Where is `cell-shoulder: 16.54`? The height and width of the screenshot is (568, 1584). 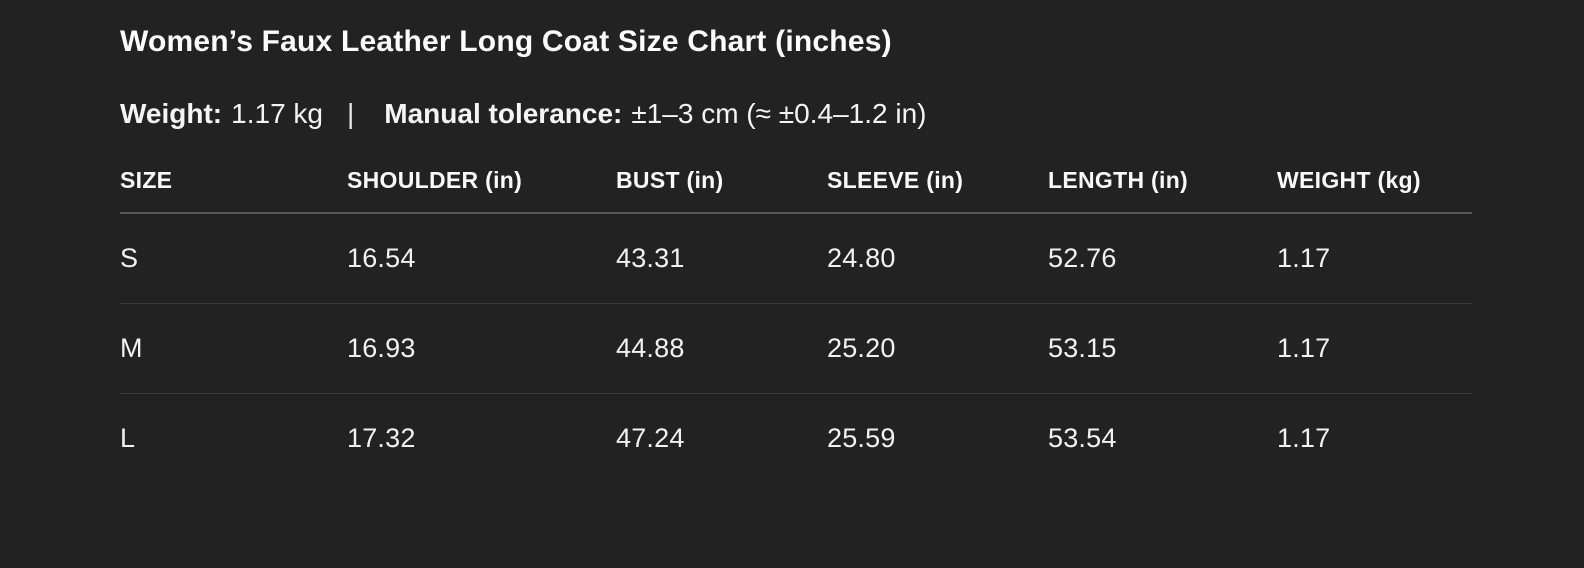 cell-shoulder: 16.54 is located at coordinates (381, 257).